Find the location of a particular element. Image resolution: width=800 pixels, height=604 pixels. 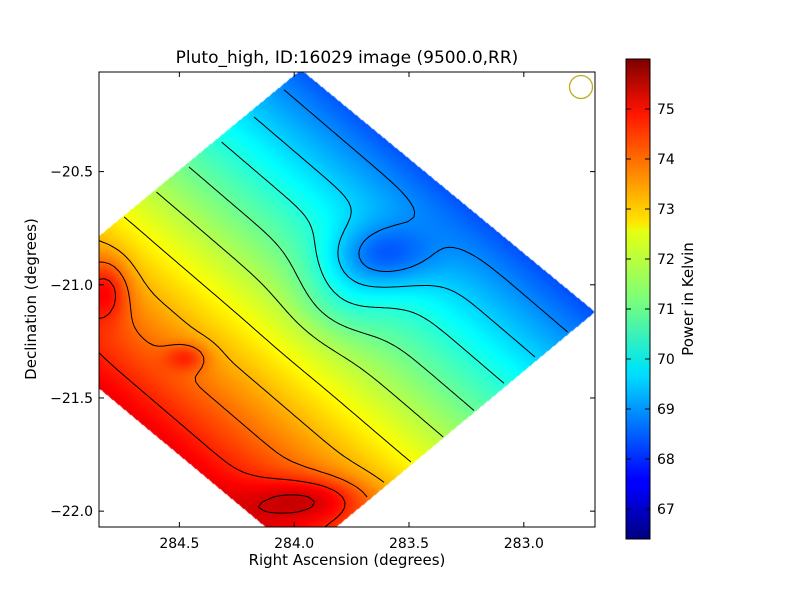

y-tick-label: −22.0 is located at coordinates (71, 512).